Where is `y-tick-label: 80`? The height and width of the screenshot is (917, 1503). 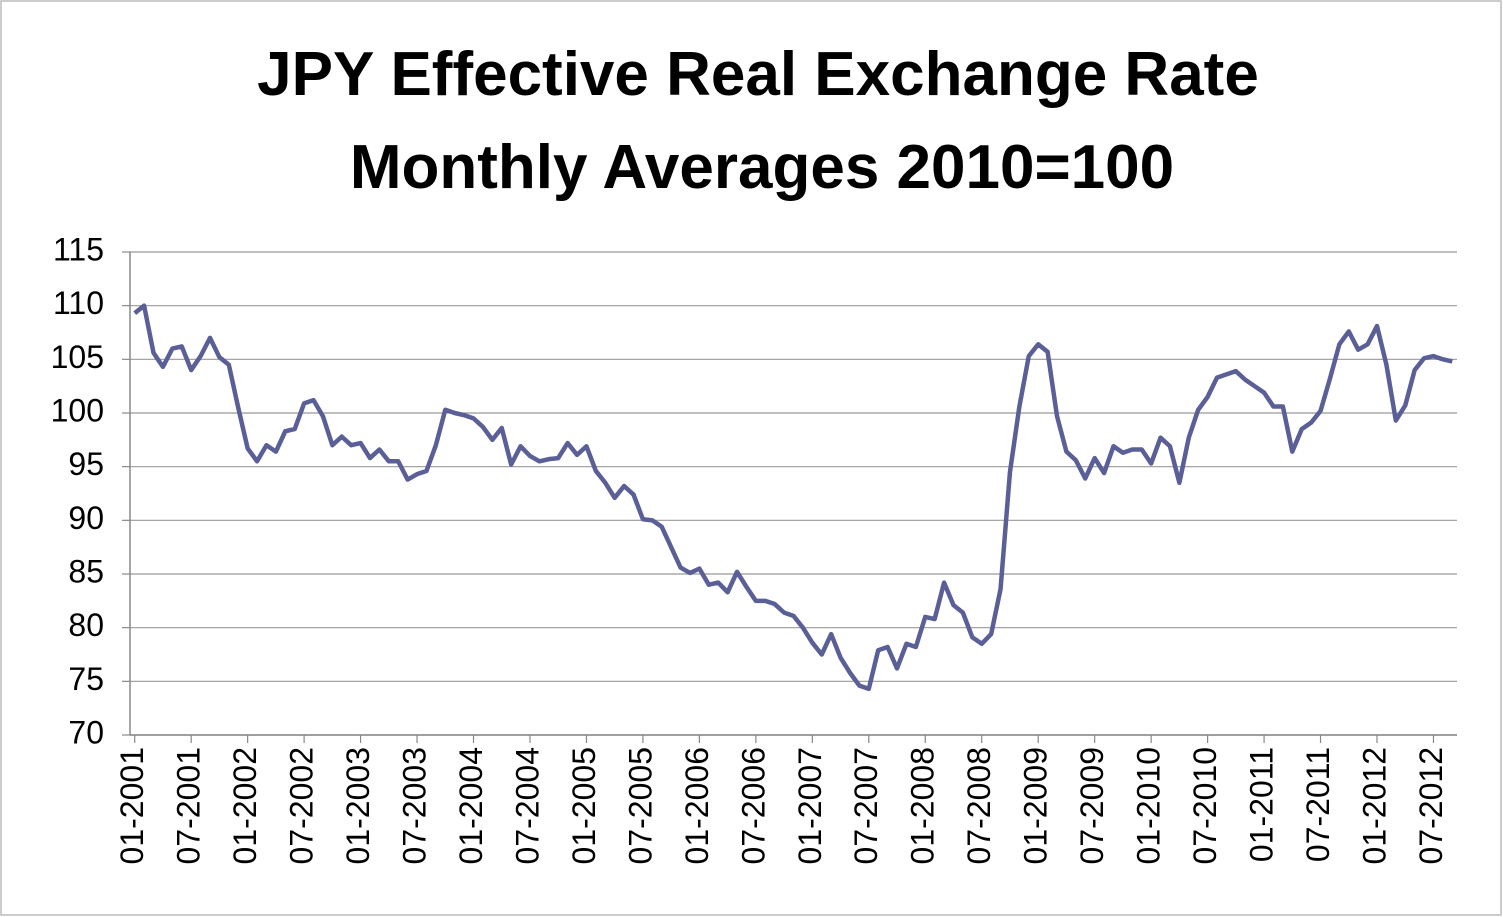
y-tick-label: 80 is located at coordinates (86, 625).